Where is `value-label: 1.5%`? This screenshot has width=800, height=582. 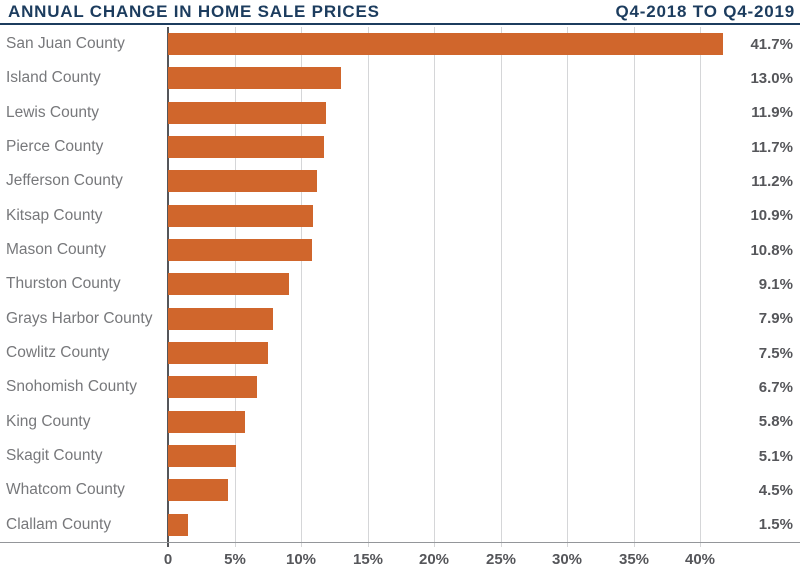
value-label: 1.5% is located at coordinates (775, 525).